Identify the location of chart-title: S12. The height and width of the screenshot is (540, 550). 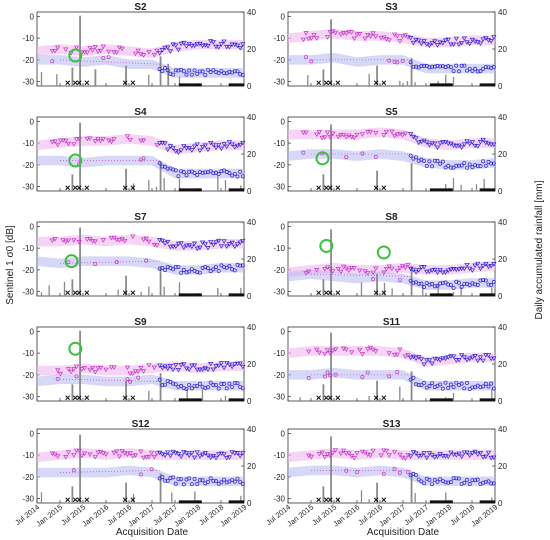
(141, 424).